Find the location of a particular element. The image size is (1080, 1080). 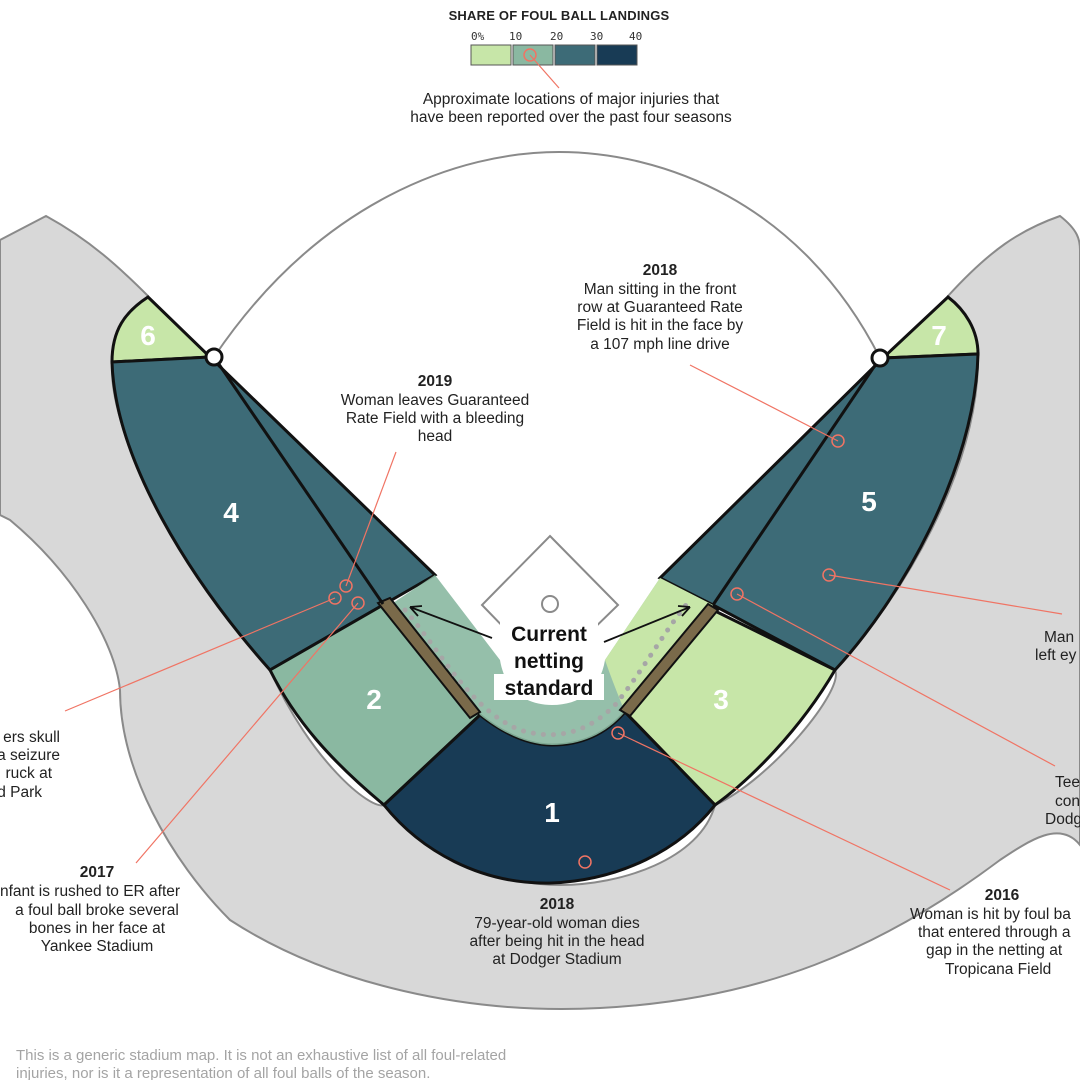

annotation-line: nfant is rushed to ER after is located at coordinates (90, 891).